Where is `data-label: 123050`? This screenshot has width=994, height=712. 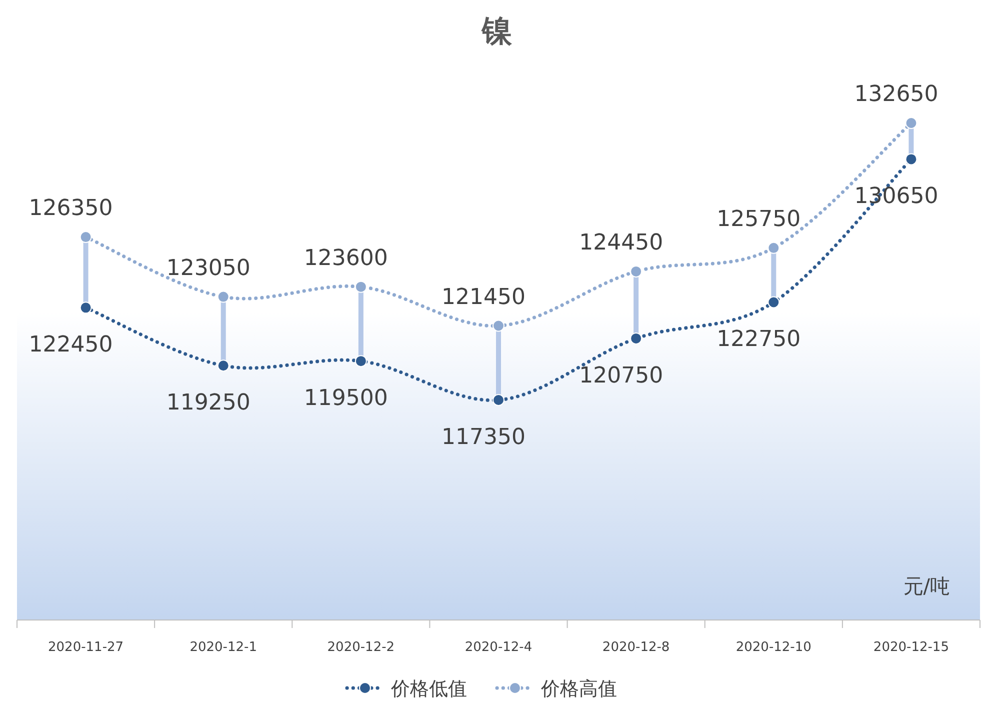 data-label: 123050 is located at coordinates (208, 268).